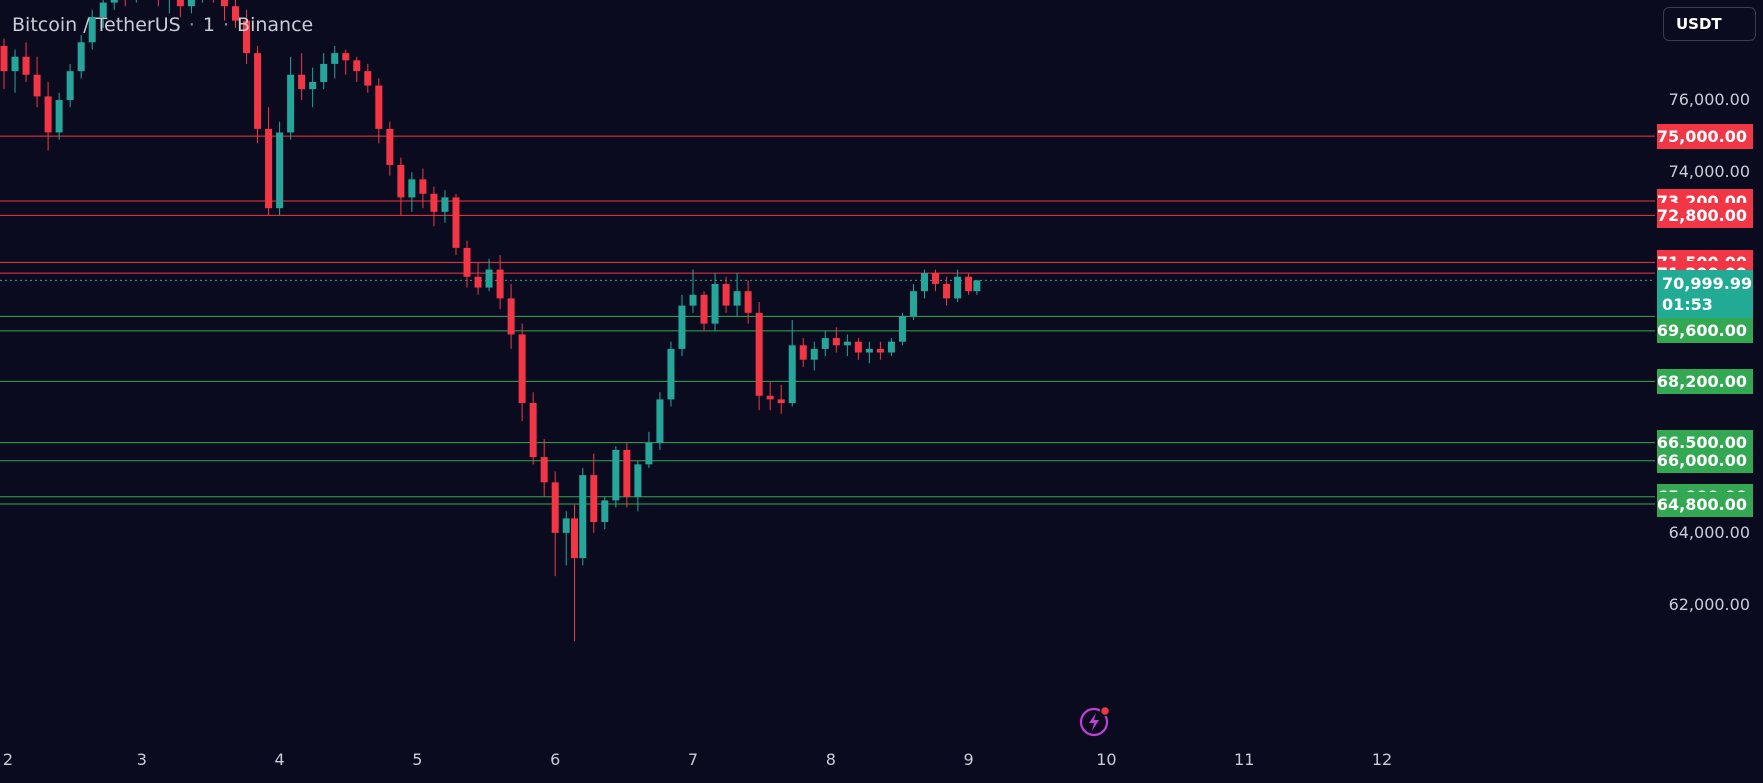 The width and height of the screenshot is (1763, 783). What do you see at coordinates (1709, 99) in the screenshot?
I see `price-axis-label: 76,000.00` at bounding box center [1709, 99].